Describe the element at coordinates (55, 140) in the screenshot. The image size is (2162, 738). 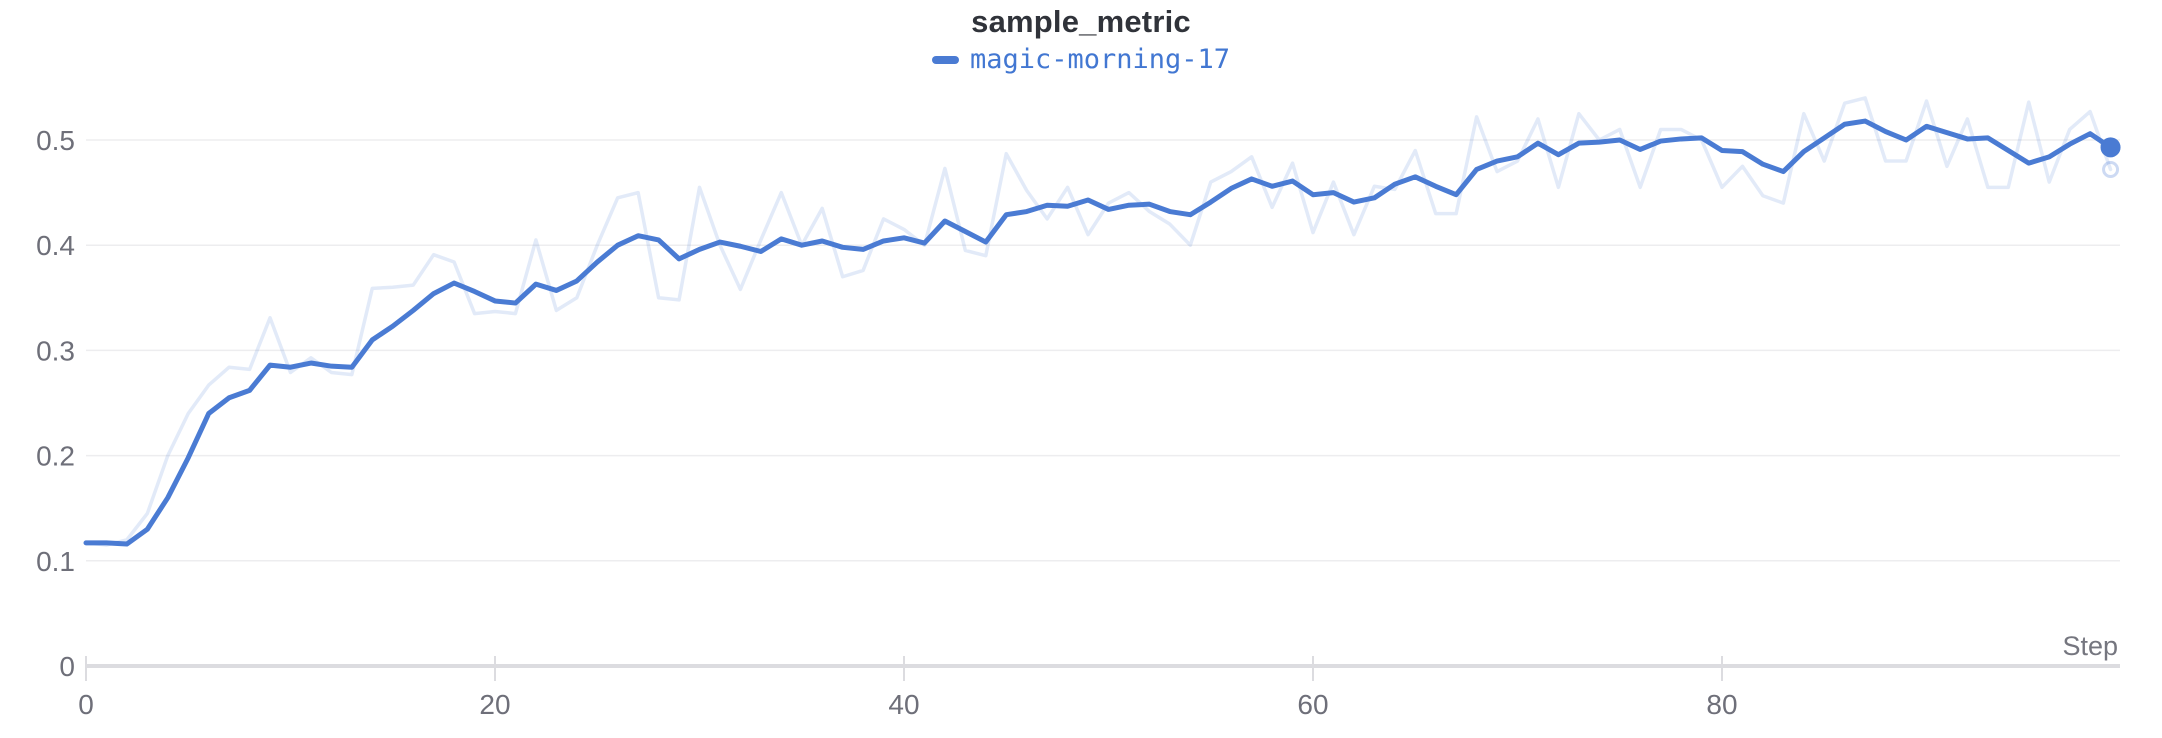
I see `y-tick-label: 0.5` at that location.